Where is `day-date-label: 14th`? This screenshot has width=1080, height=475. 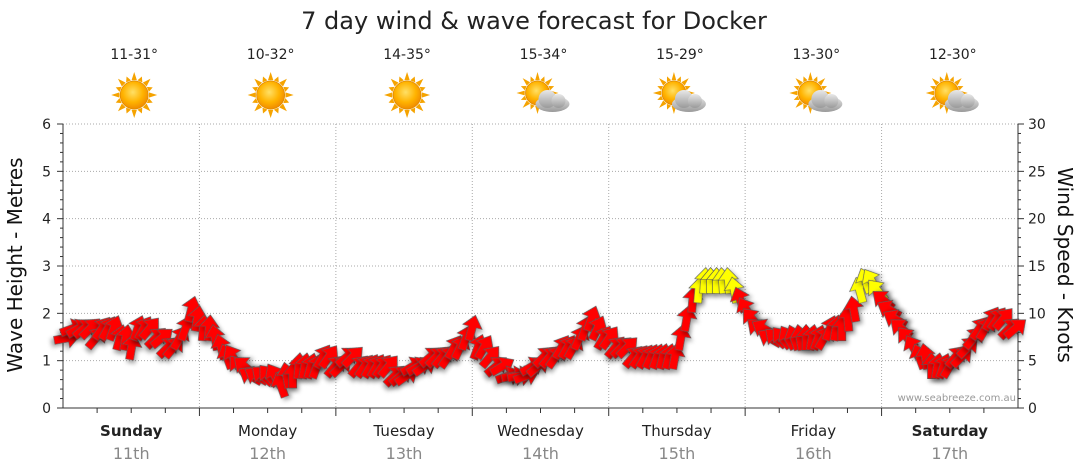
day-date-label: 14th is located at coordinates (540, 453).